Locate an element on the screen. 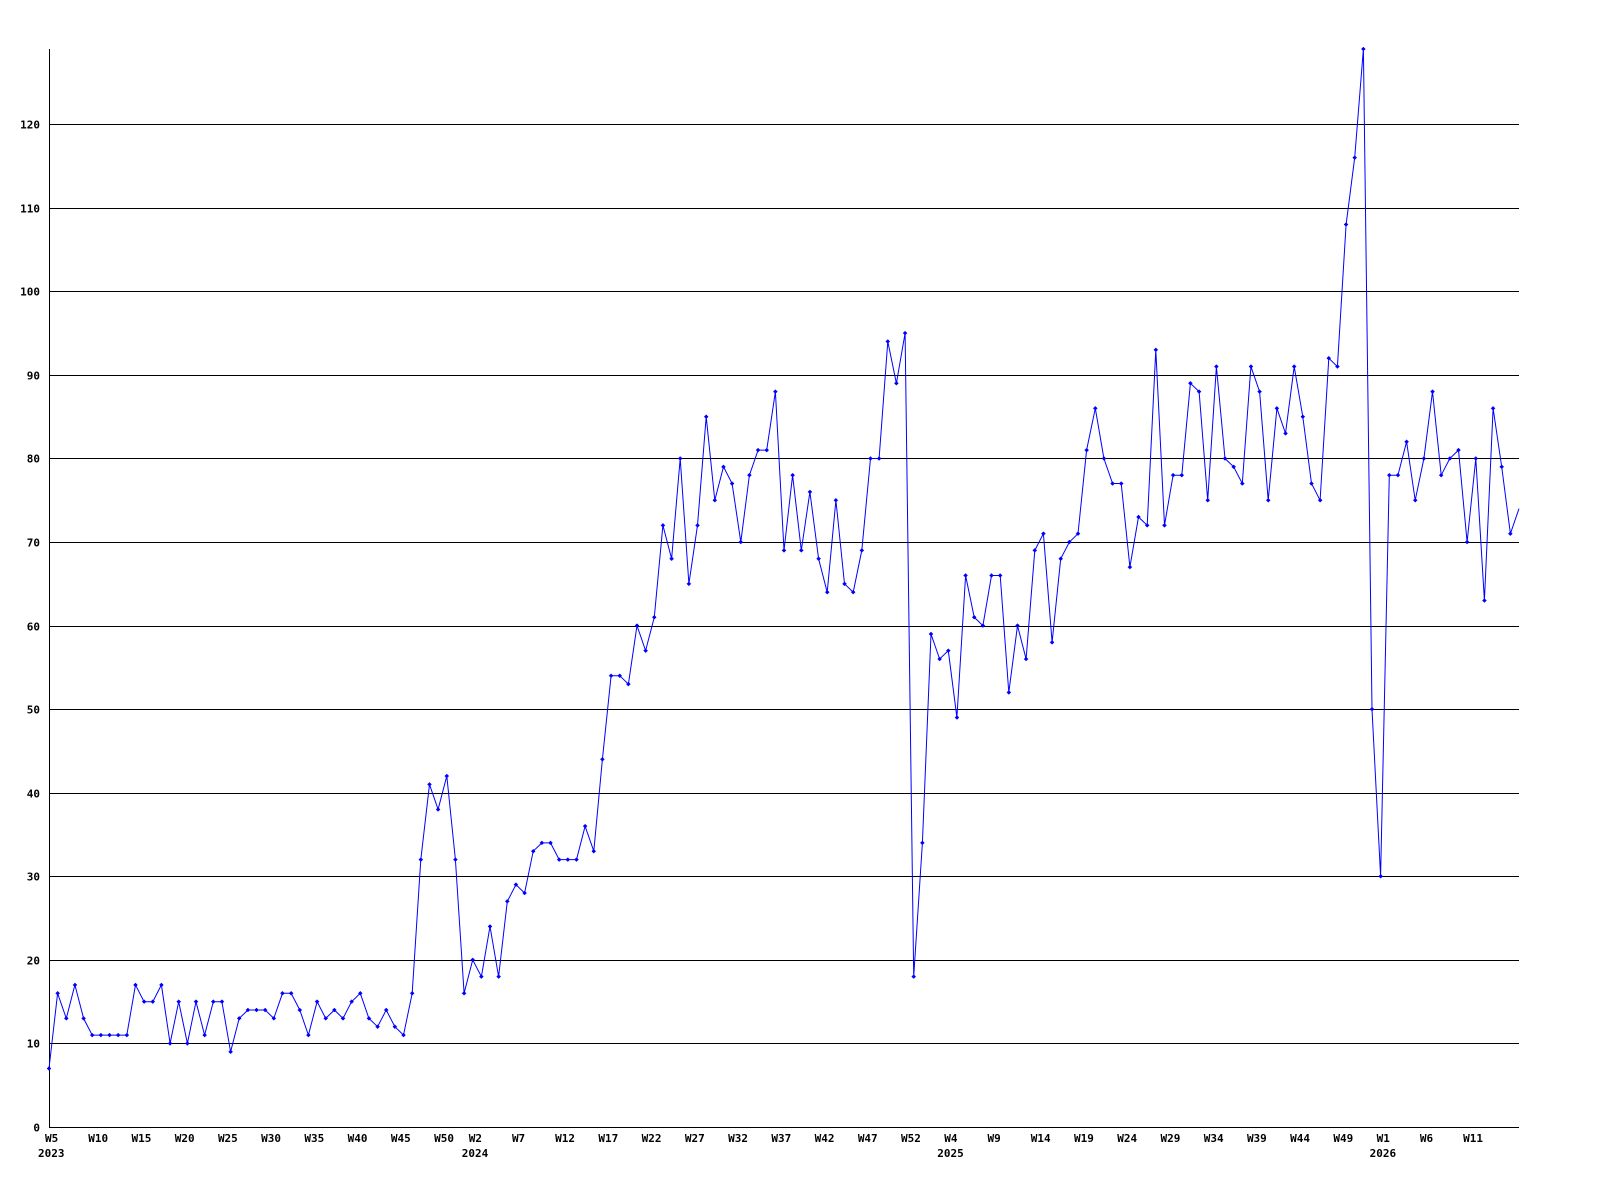 The height and width of the screenshot is (1200, 1600). x-tick-label: W22 is located at coordinates (652, 1138).